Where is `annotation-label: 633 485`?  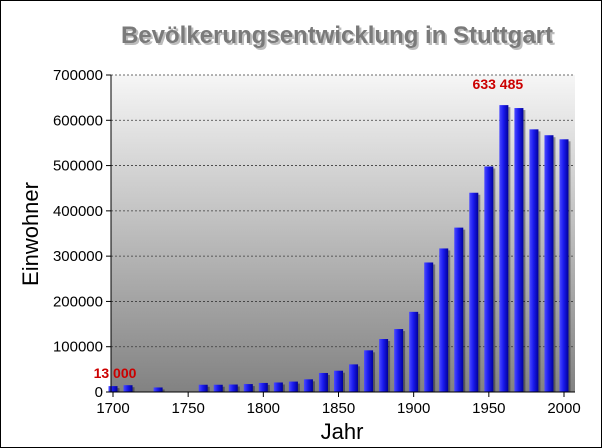 annotation-label: 633 485 is located at coordinates (498, 84).